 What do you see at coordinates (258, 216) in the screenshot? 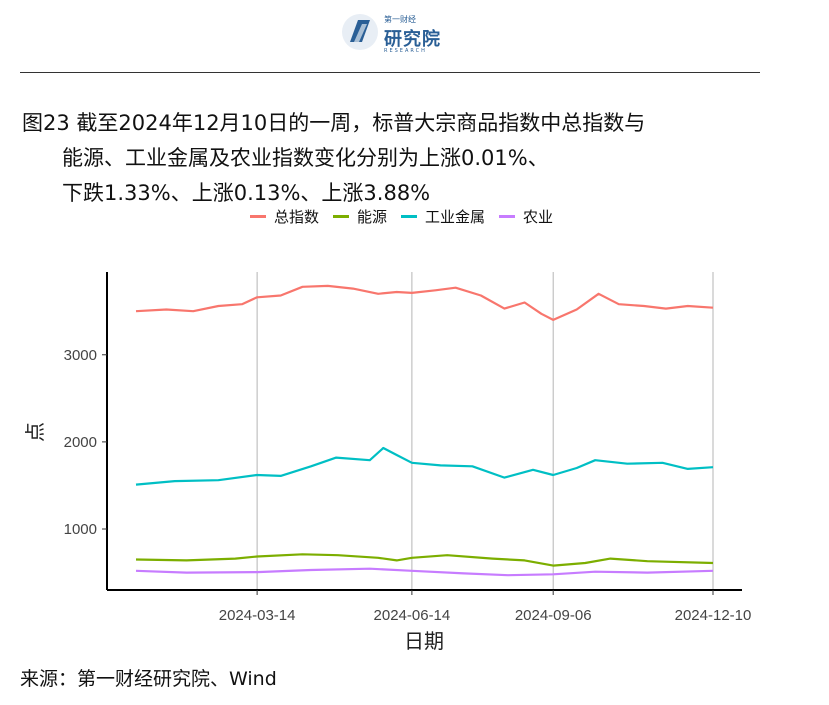
I see `legend-key-total` at bounding box center [258, 216].